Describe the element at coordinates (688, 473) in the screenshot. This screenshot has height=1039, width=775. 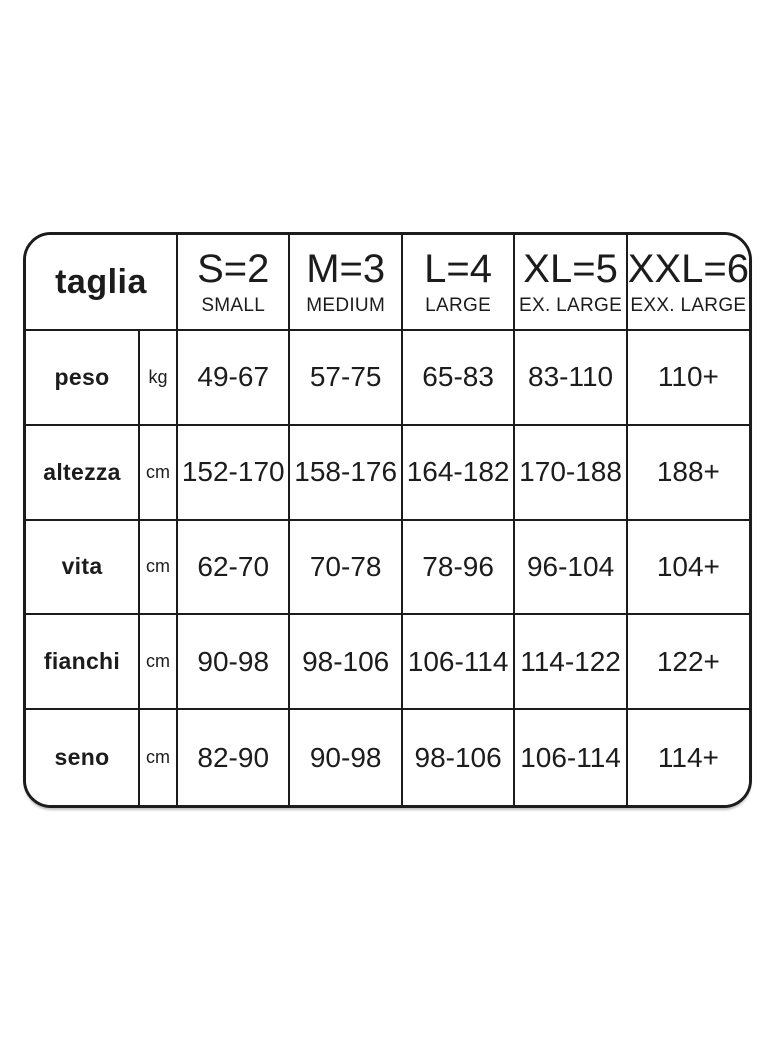
I see `table-cell: 188+` at that location.